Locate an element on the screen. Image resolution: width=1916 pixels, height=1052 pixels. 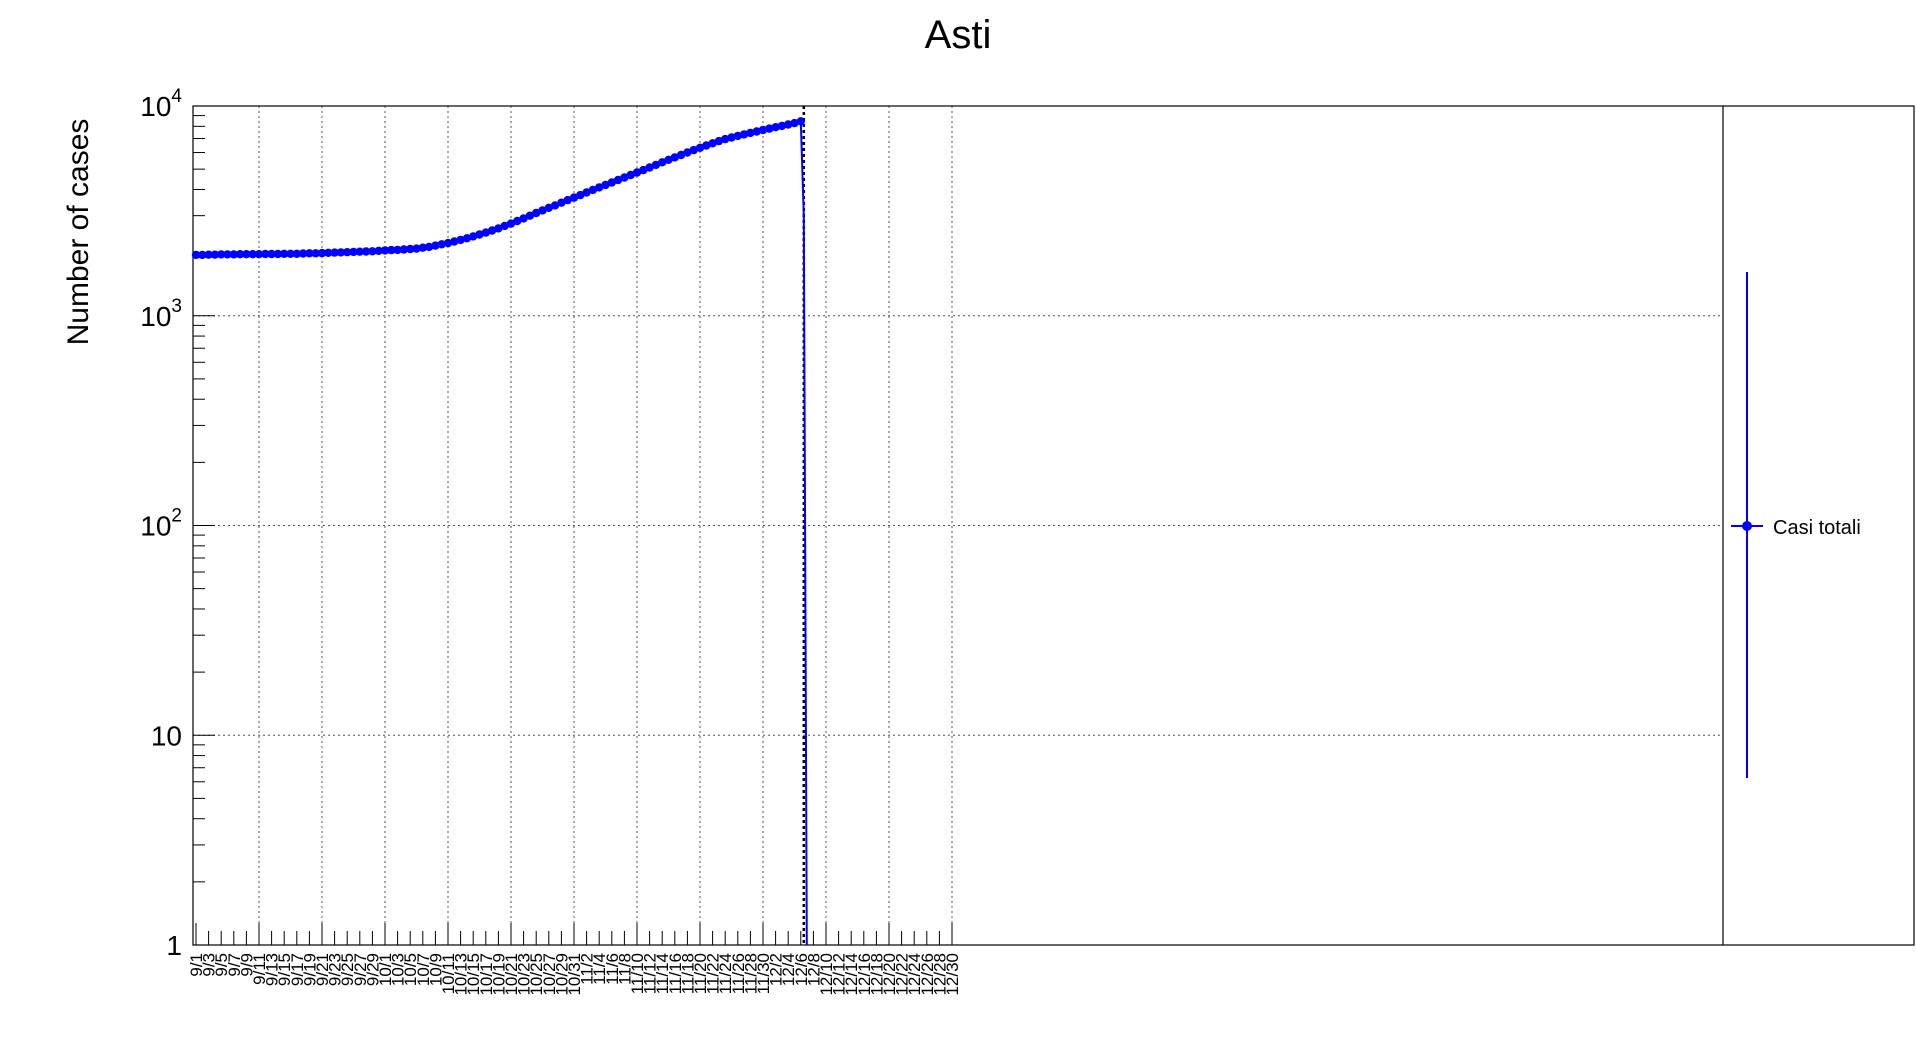
x-tick-label: 11/10 is located at coordinates (637, 973).